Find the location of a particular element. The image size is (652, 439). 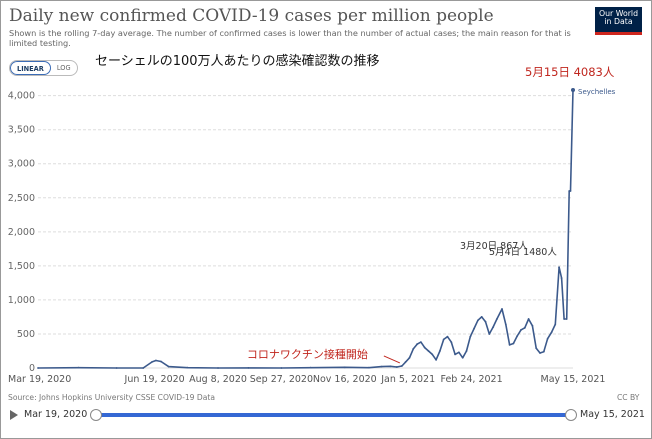

y-tick-label: 500 is located at coordinates (26, 334).